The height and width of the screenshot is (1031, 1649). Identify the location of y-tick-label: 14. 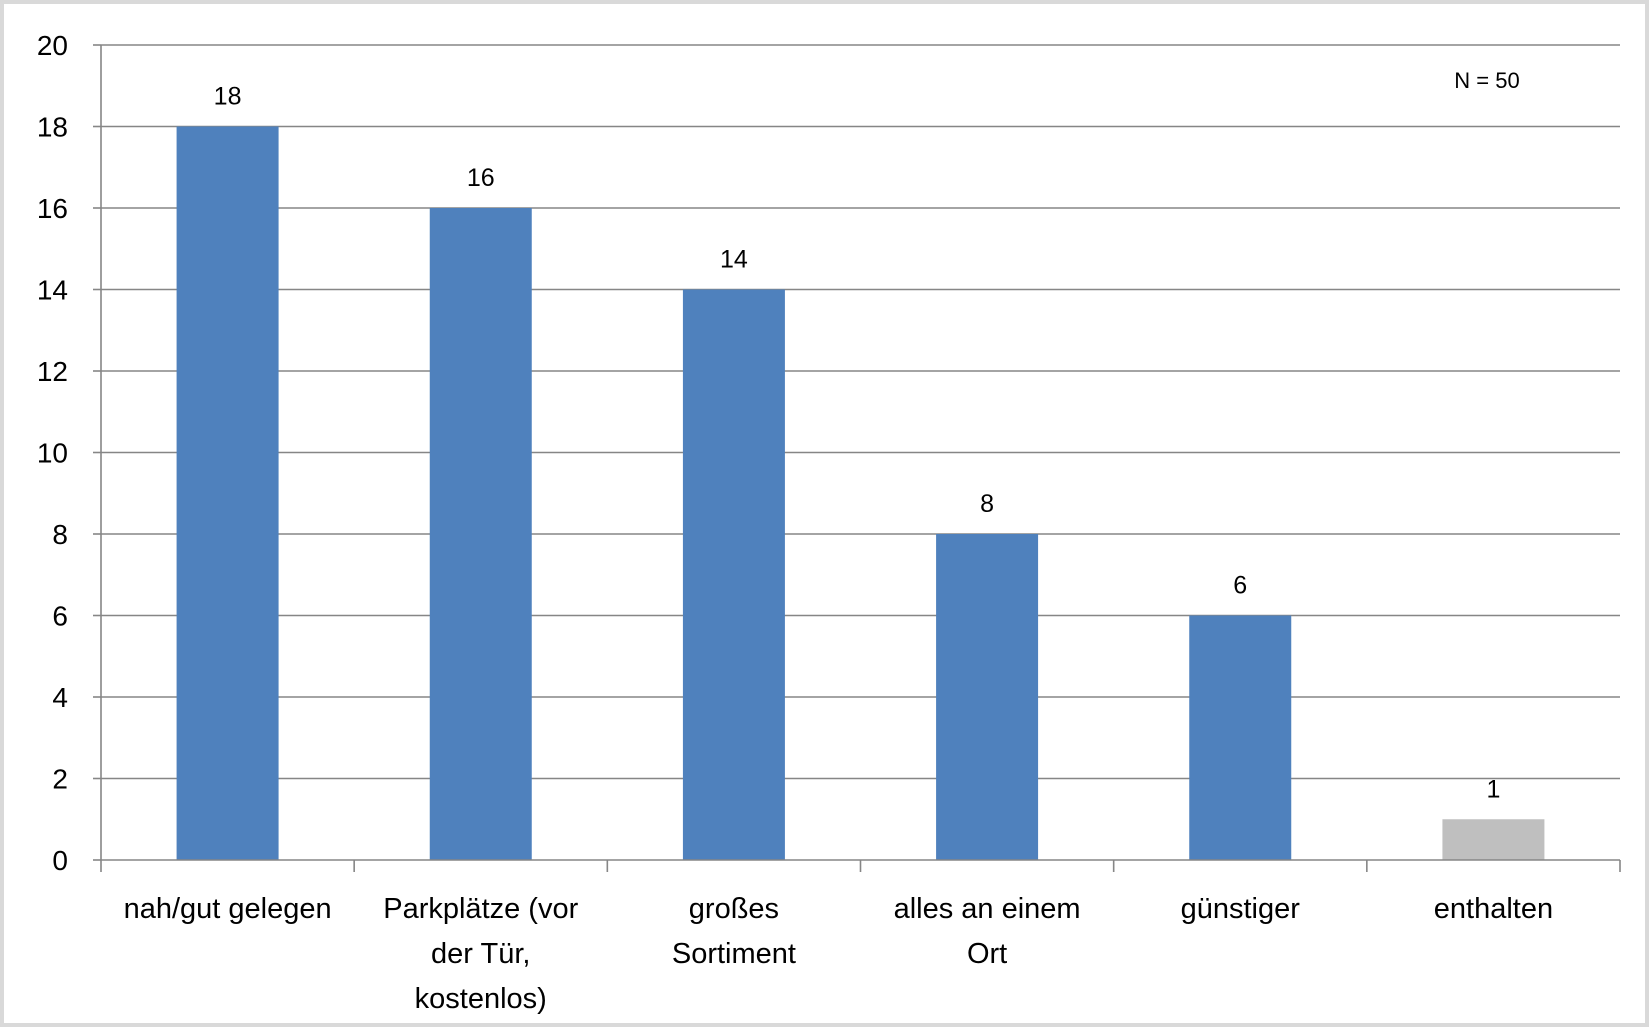
(52, 290).